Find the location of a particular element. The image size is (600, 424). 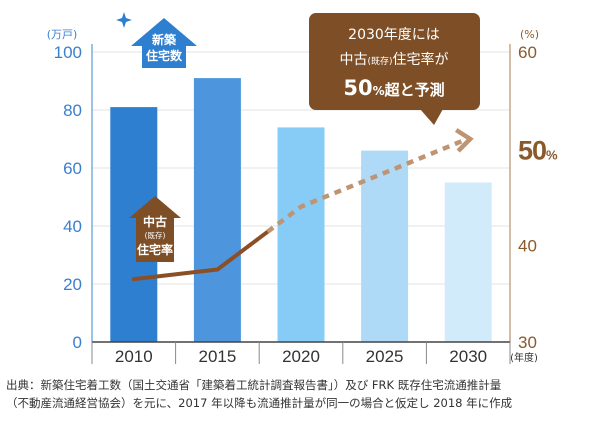

new-housing-arrow-icon is located at coordinates (164, 43).